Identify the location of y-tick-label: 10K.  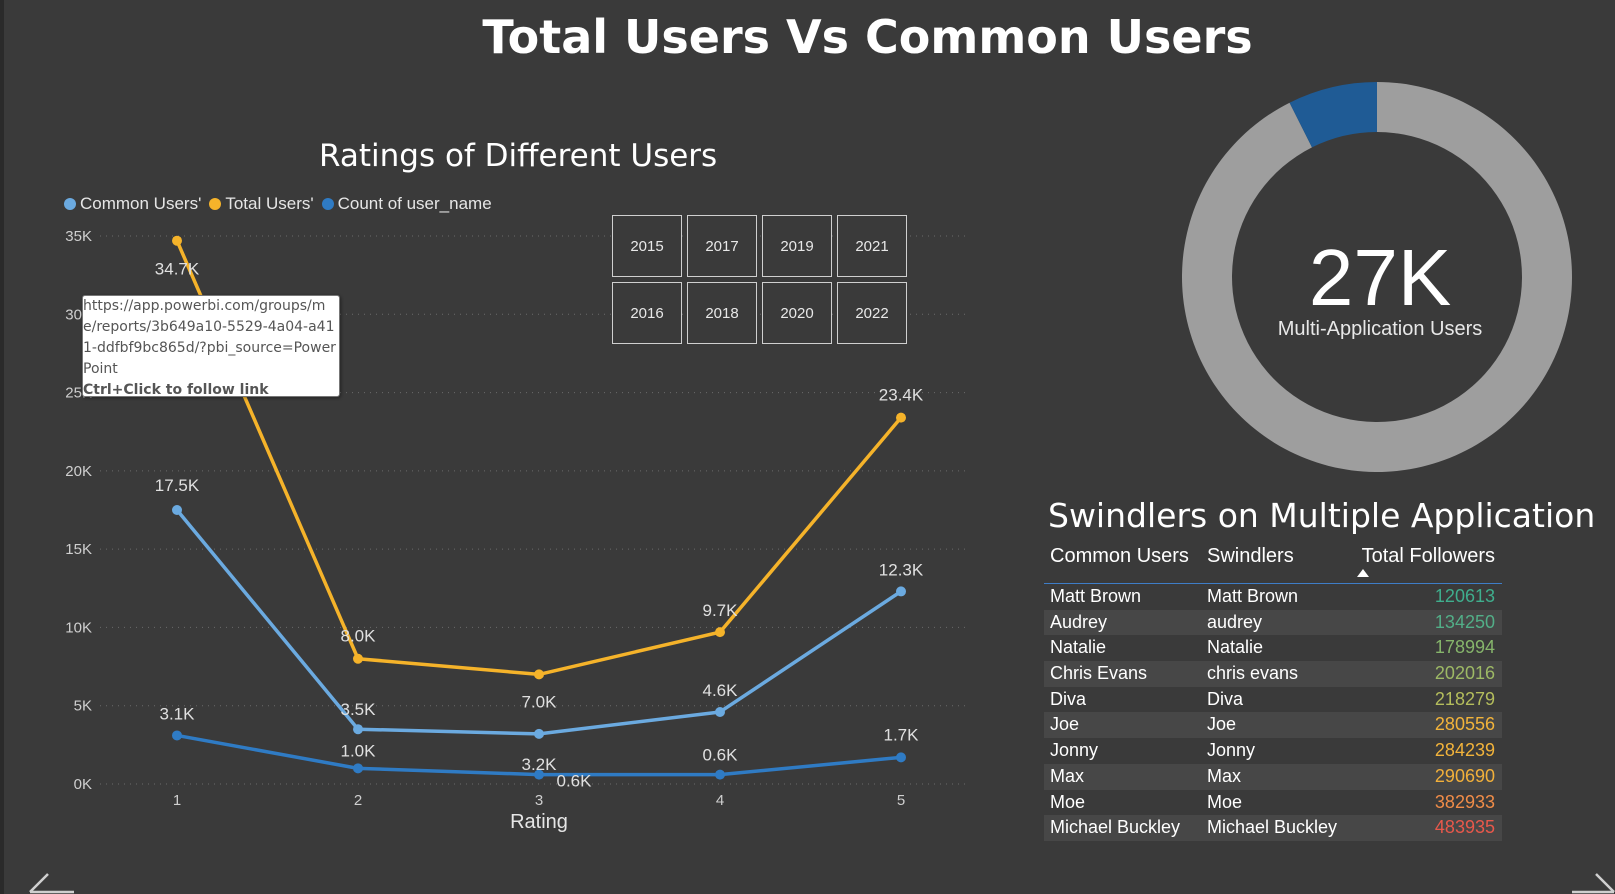
(78, 627).